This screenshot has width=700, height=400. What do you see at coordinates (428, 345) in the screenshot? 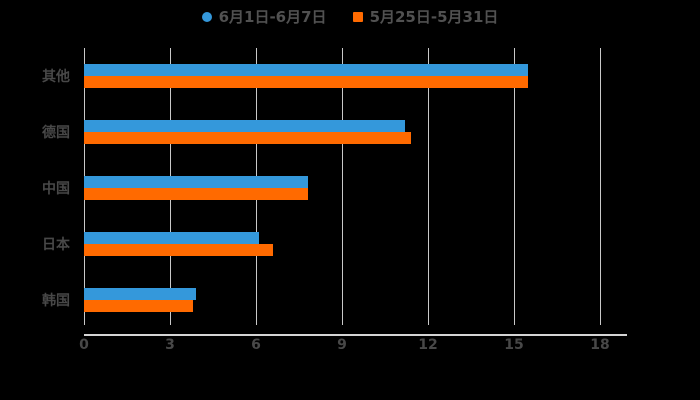
I see `x-tick-label: 12` at bounding box center [428, 345].